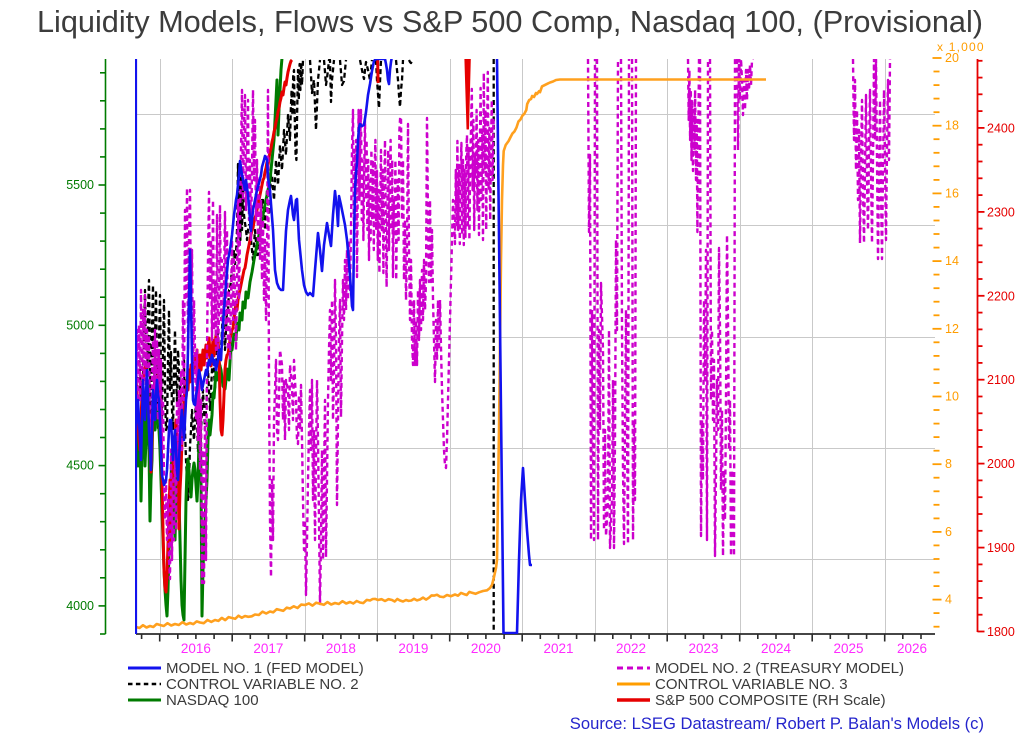  Describe the element at coordinates (948, 600) in the screenshot. I see `svg-text: 4` at that location.